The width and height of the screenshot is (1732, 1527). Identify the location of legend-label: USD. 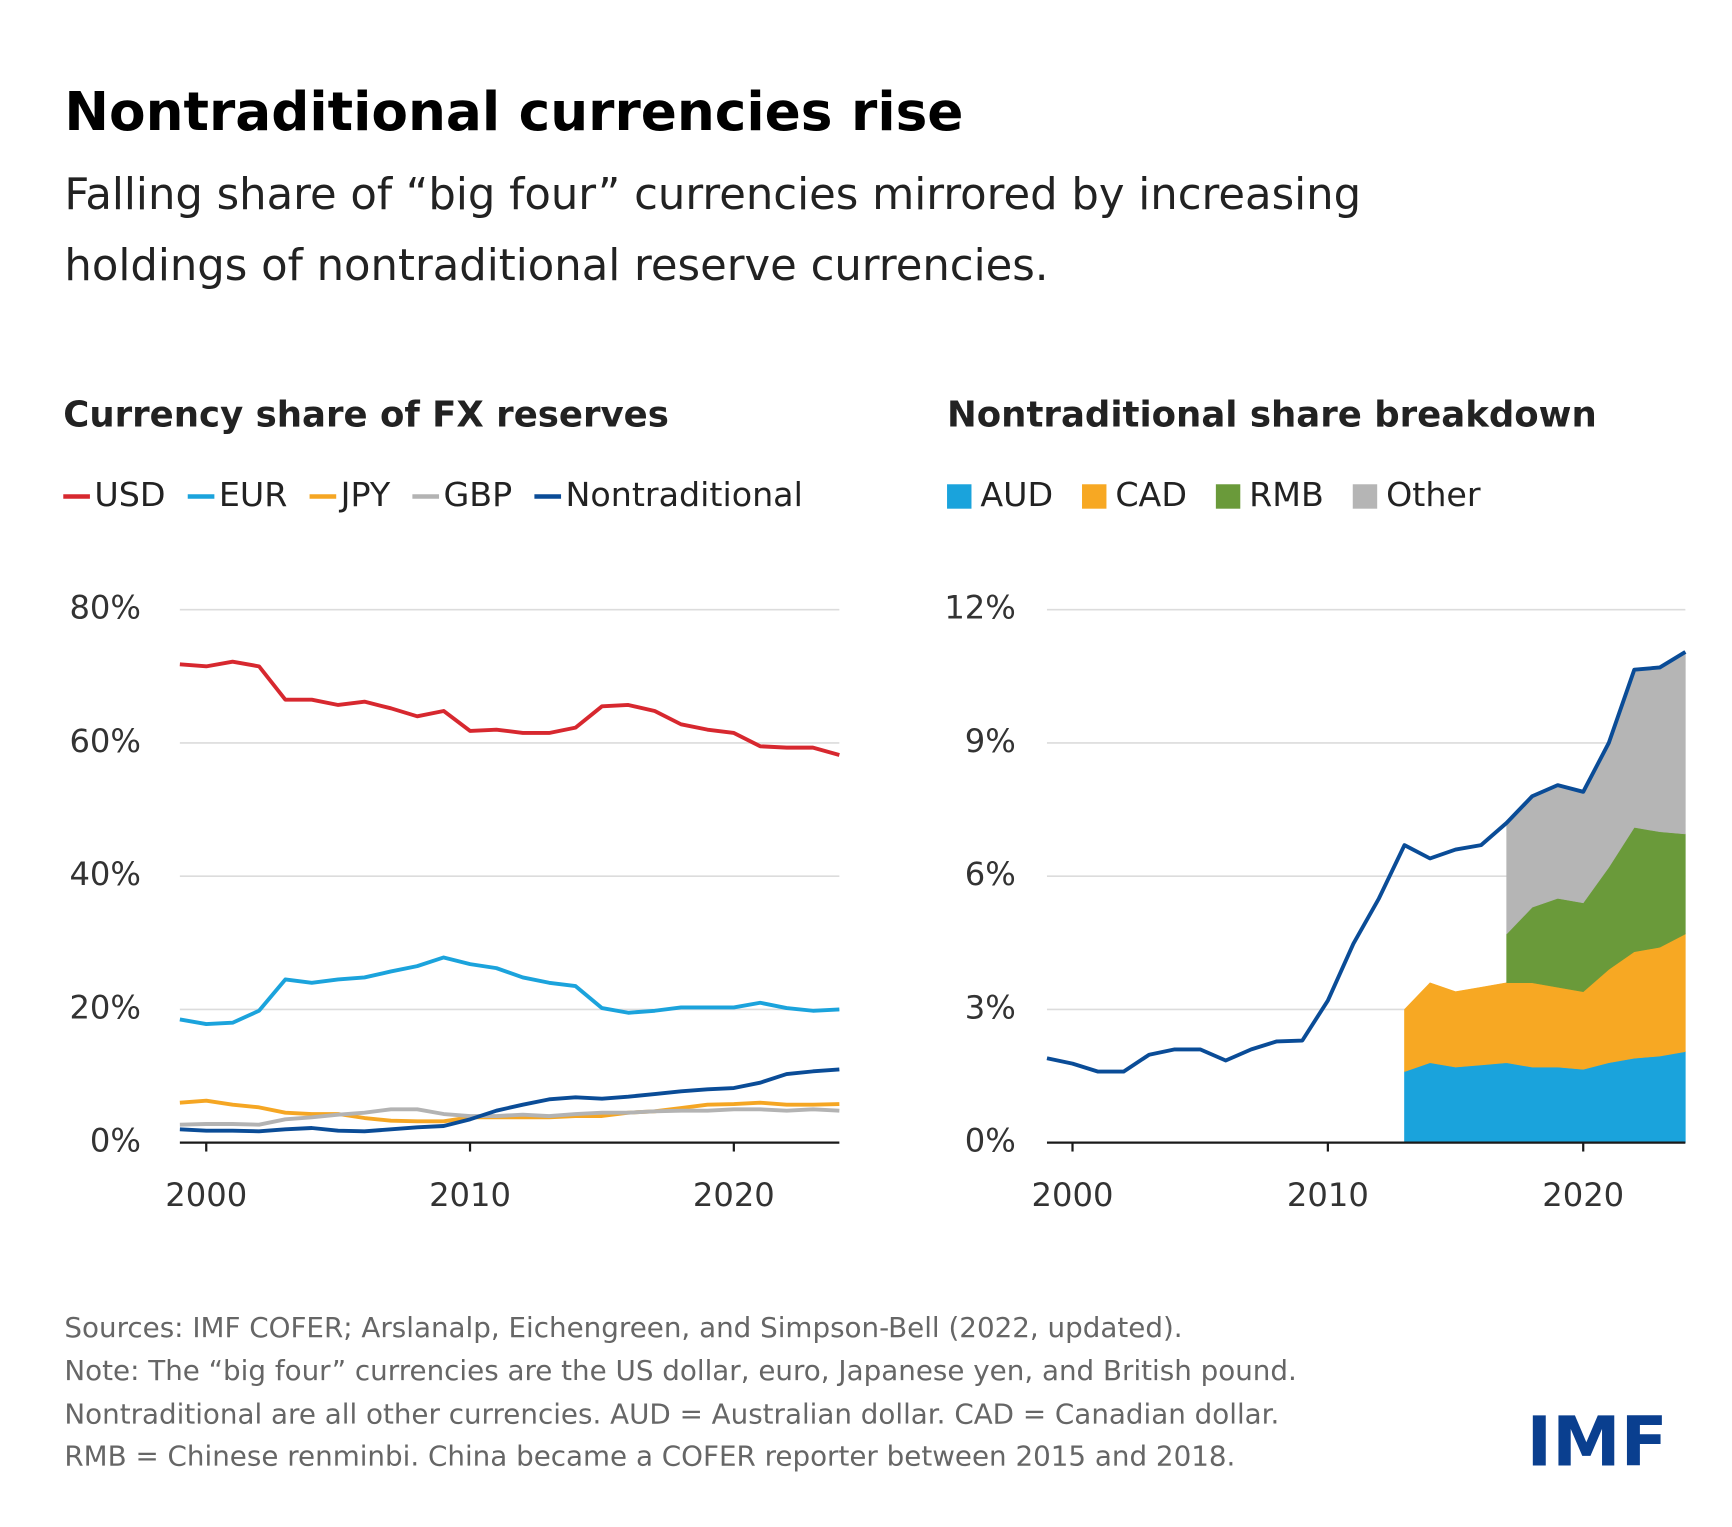
(129, 494).